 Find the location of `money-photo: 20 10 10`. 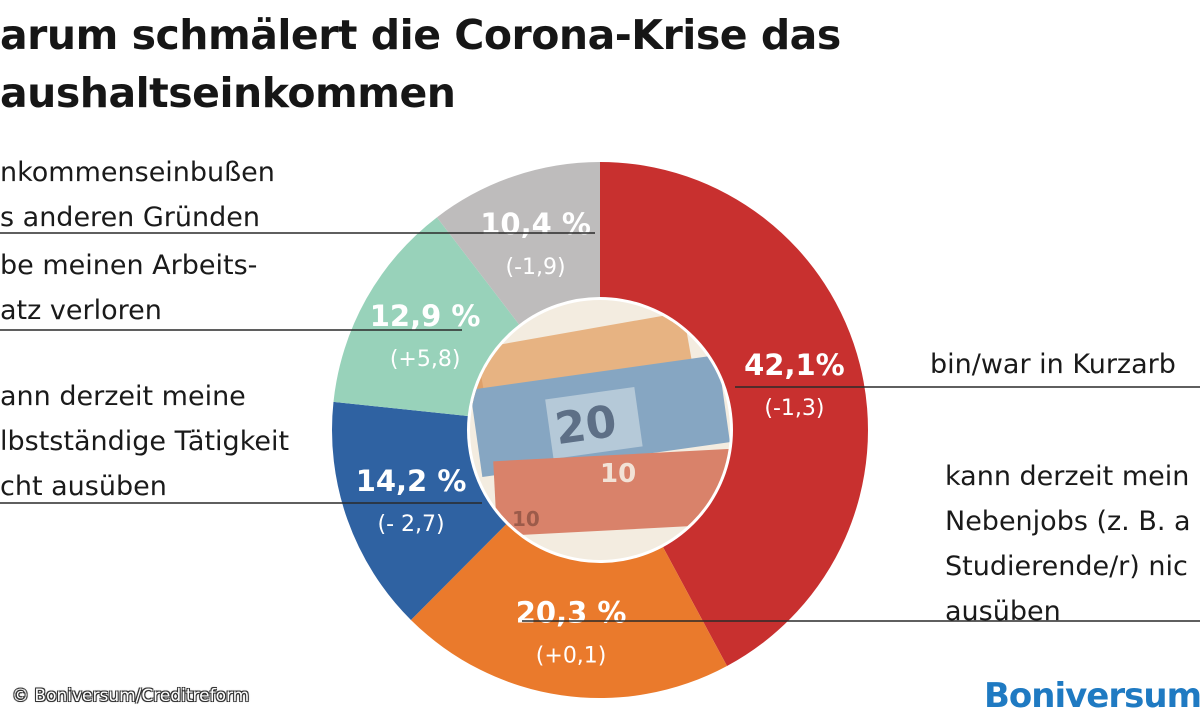

money-photo: 20 10 10 is located at coordinates (600, 430).